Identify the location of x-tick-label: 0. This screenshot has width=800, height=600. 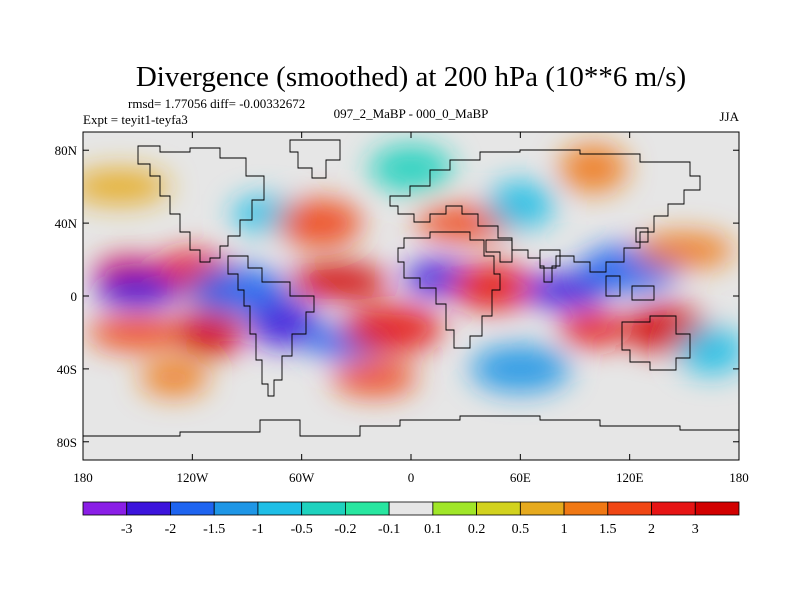
(411, 477).